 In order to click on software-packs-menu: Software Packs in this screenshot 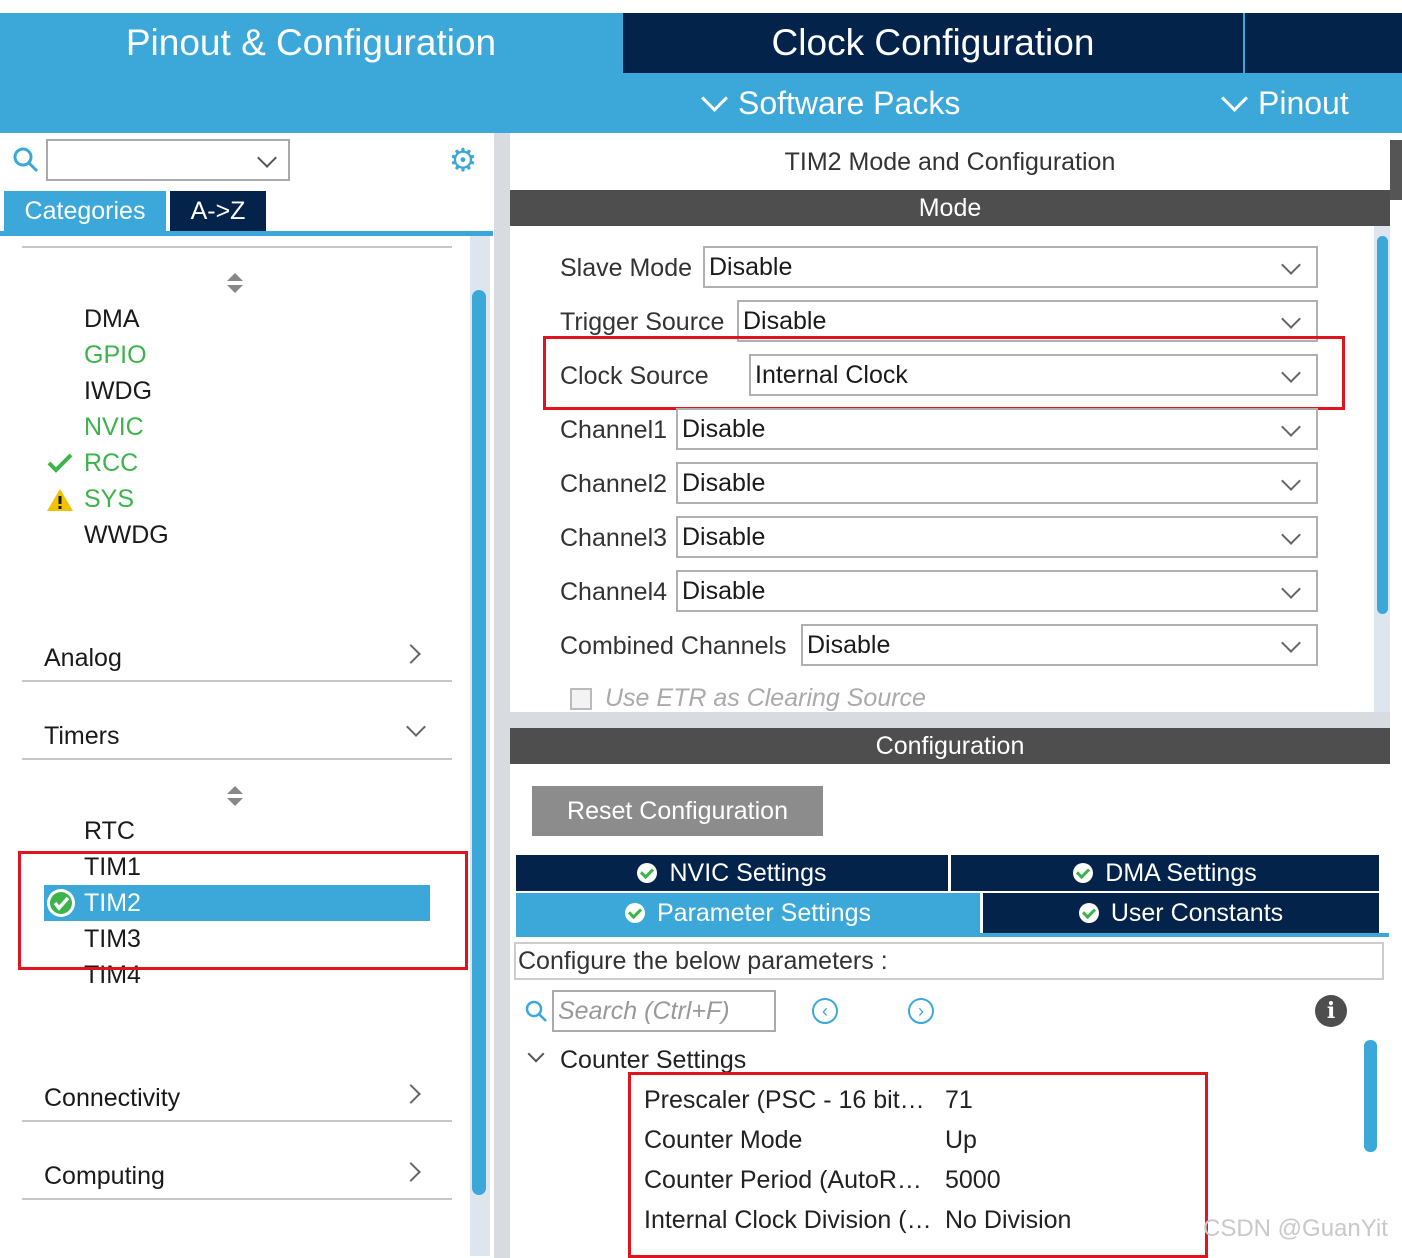, I will do `click(831, 103)`.